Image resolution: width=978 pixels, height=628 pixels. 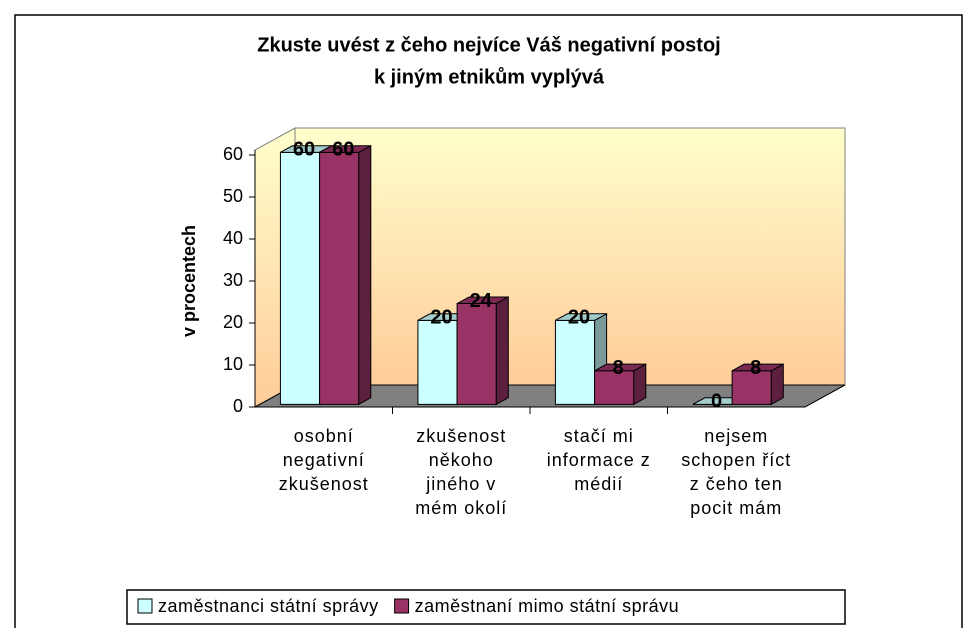 I want to click on y-axis-label: v procentech, so click(x=189, y=281).